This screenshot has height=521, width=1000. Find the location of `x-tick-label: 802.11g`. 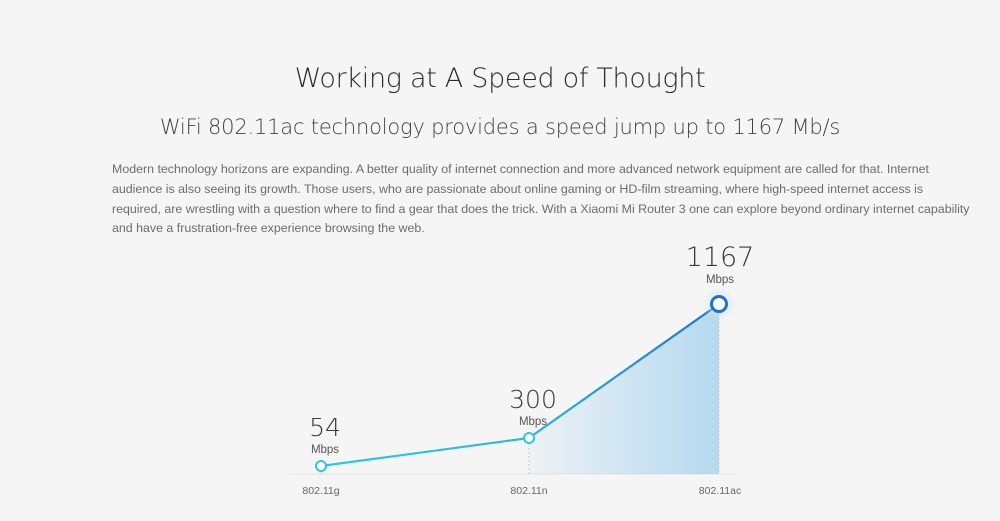

x-tick-label: 802.11g is located at coordinates (320, 491).